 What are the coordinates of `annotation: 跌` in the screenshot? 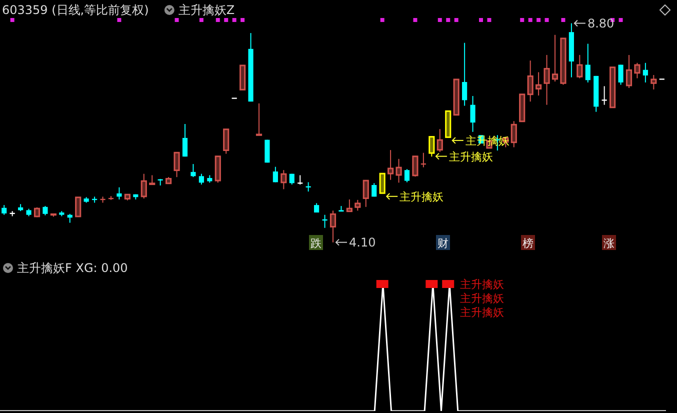 It's located at (316, 243).